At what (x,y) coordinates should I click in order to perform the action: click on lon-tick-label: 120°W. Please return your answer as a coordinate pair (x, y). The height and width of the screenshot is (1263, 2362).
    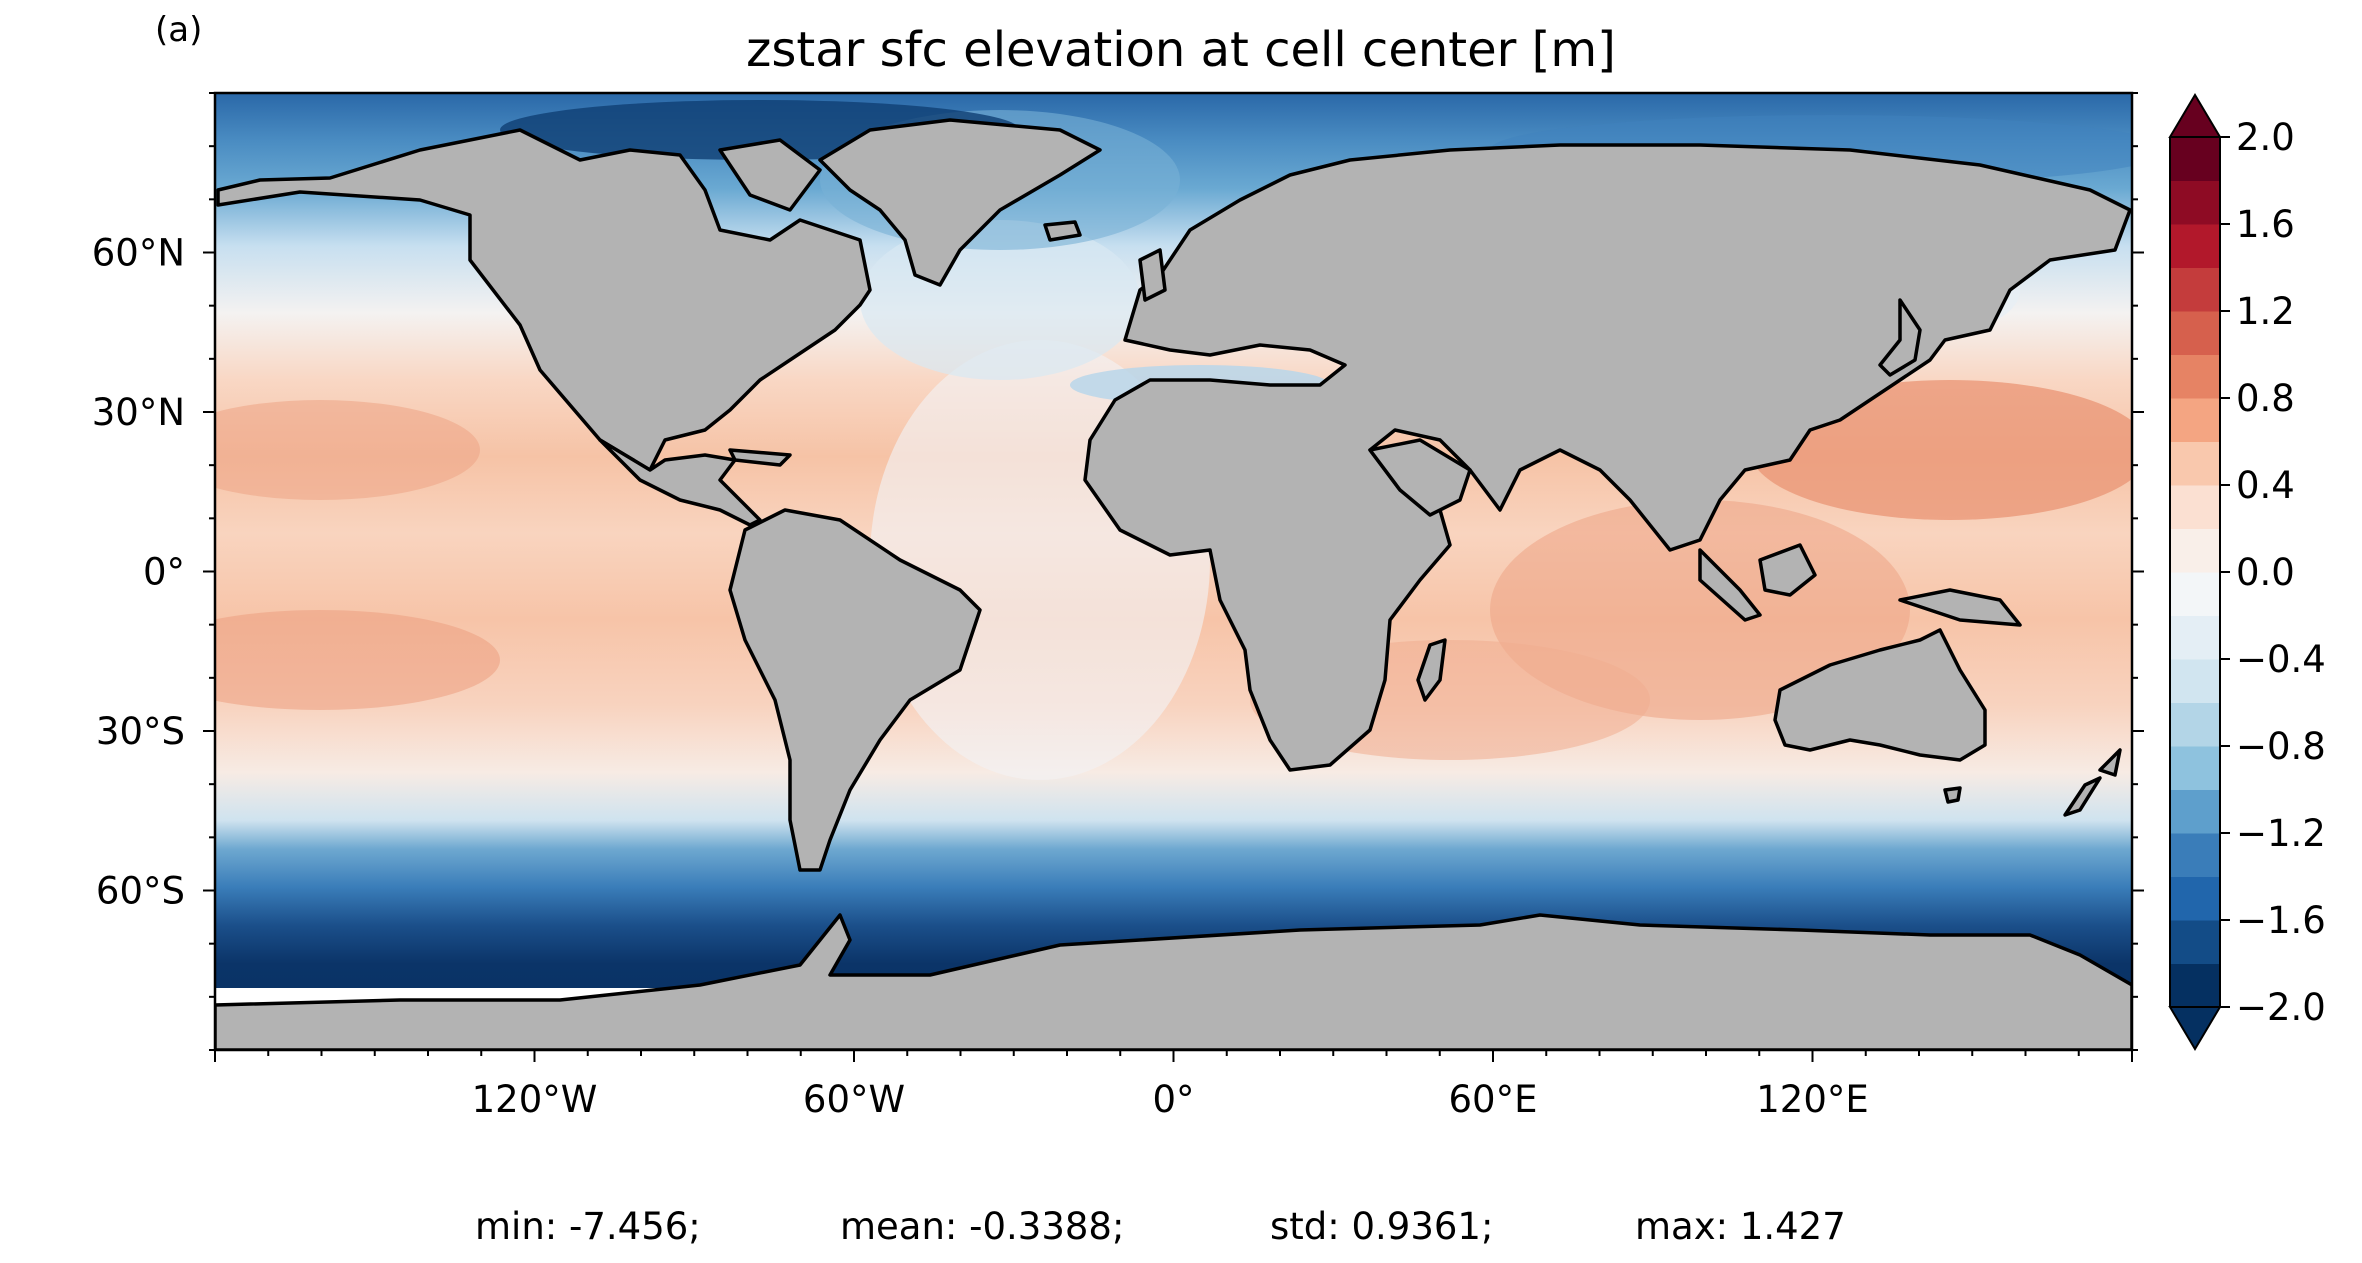
    Looking at the image, I should click on (535, 1099).